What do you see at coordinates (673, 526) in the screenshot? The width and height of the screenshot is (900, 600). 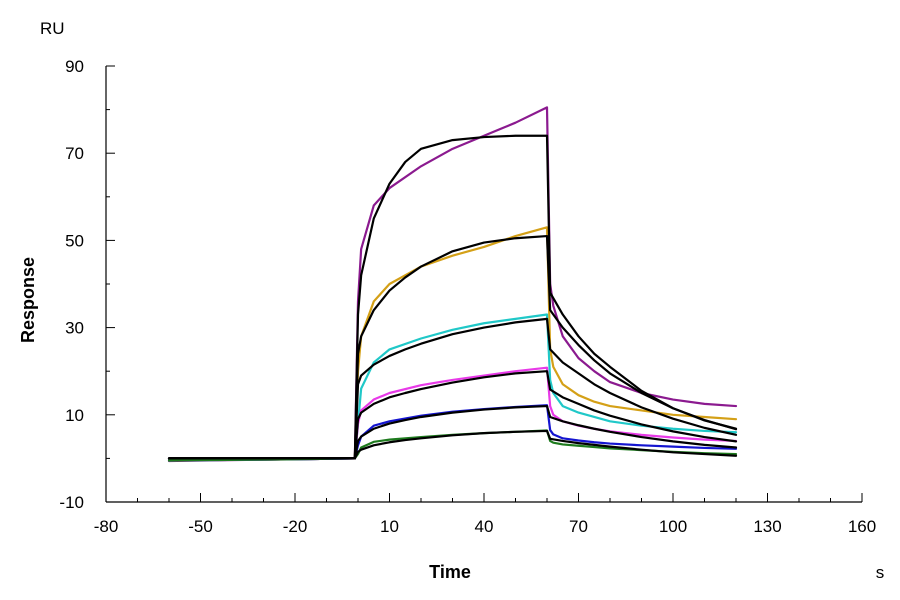 I see `x-tick-label: 100` at bounding box center [673, 526].